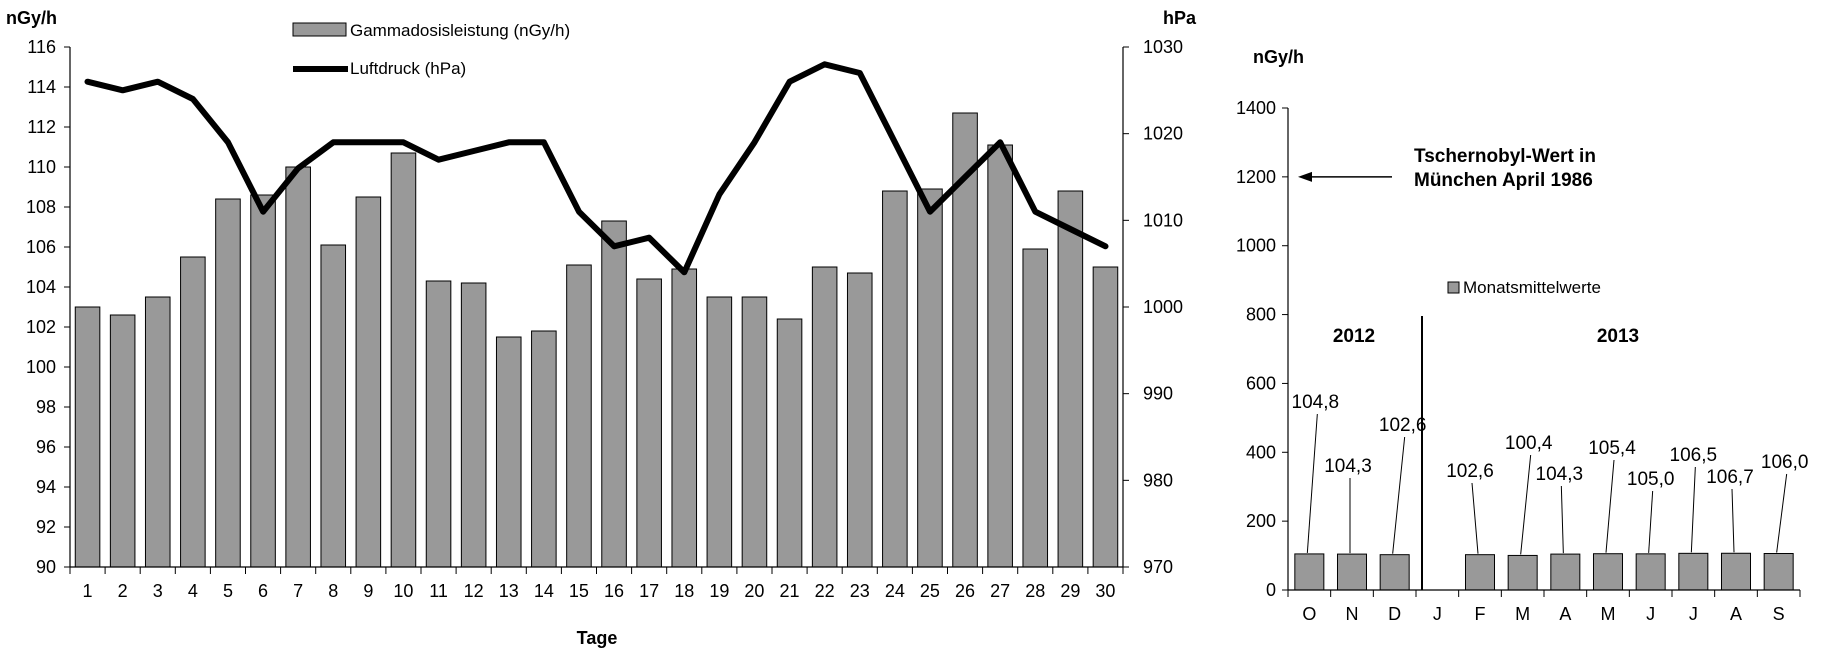 The width and height of the screenshot is (1843, 655). I want to click on annotation-arrowhead, so click(1305, 176).